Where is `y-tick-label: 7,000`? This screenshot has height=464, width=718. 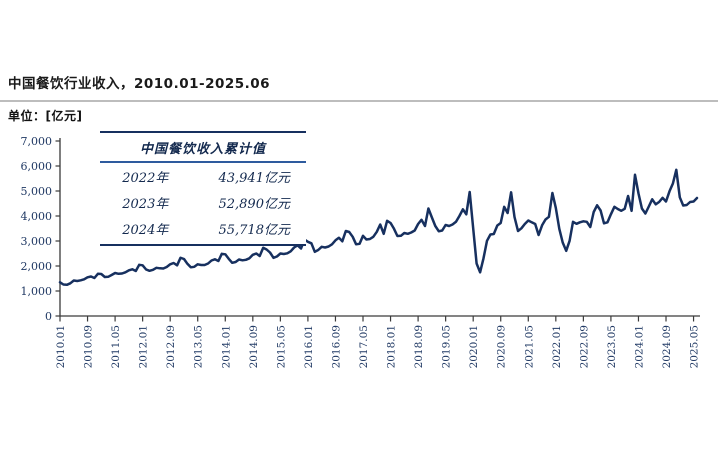
y-tick-label: 7,000 is located at coordinates (37, 141).